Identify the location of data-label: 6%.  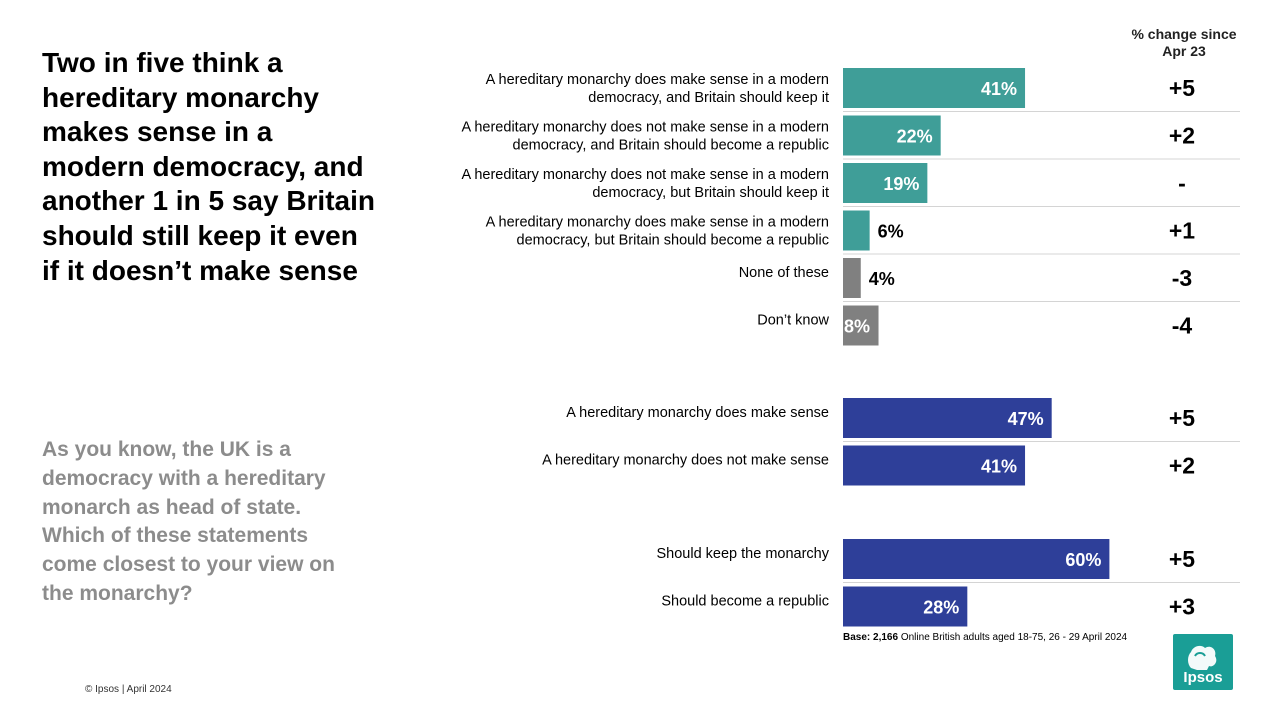
(891, 232).